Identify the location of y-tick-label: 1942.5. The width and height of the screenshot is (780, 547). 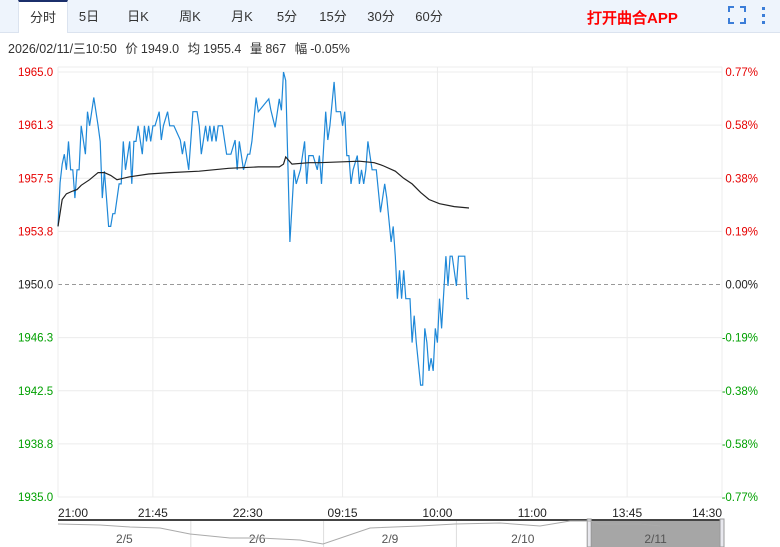
(35, 392).